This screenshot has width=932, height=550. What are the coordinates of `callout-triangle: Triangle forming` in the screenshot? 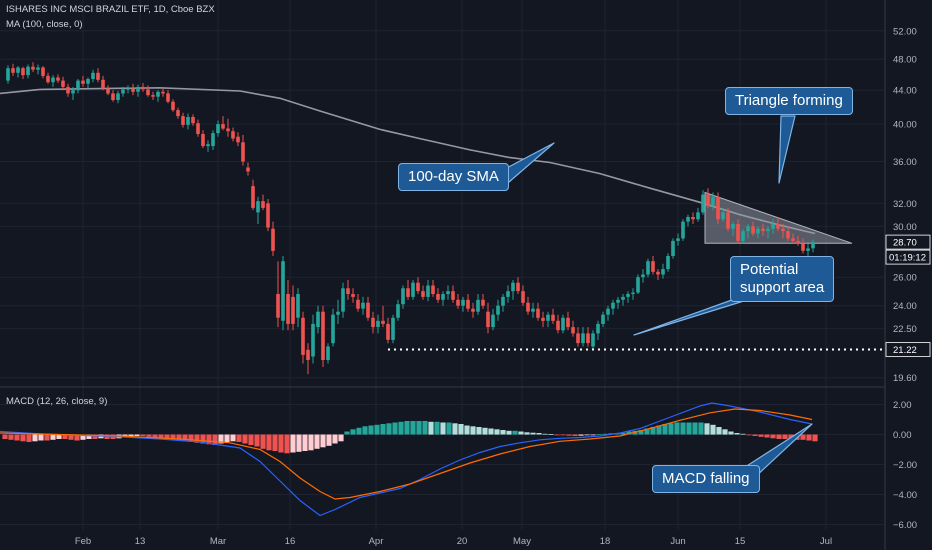 It's located at (789, 101).